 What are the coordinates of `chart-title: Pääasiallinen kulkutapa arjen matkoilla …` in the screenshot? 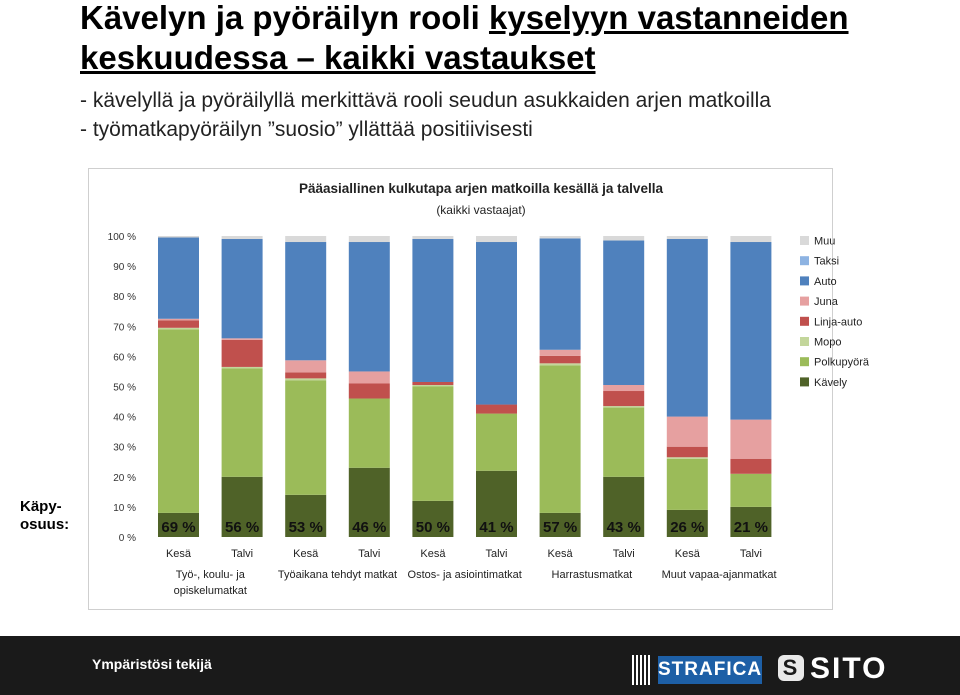 It's located at (481, 188).